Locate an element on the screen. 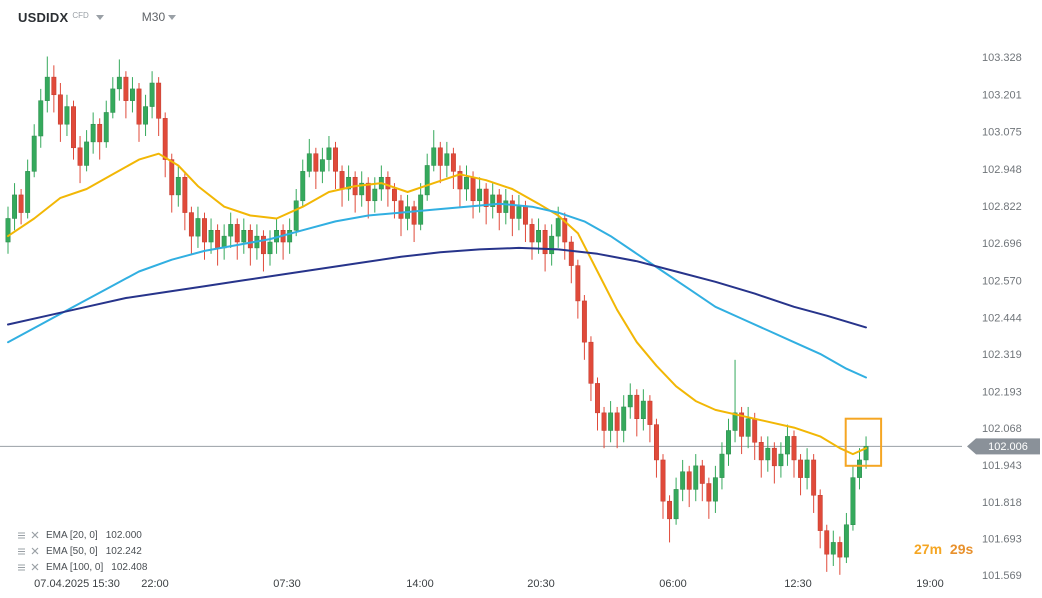 This screenshot has height=598, width=1042. indicator-row: EMA [100, 0] 102.408 is located at coordinates (81, 567).